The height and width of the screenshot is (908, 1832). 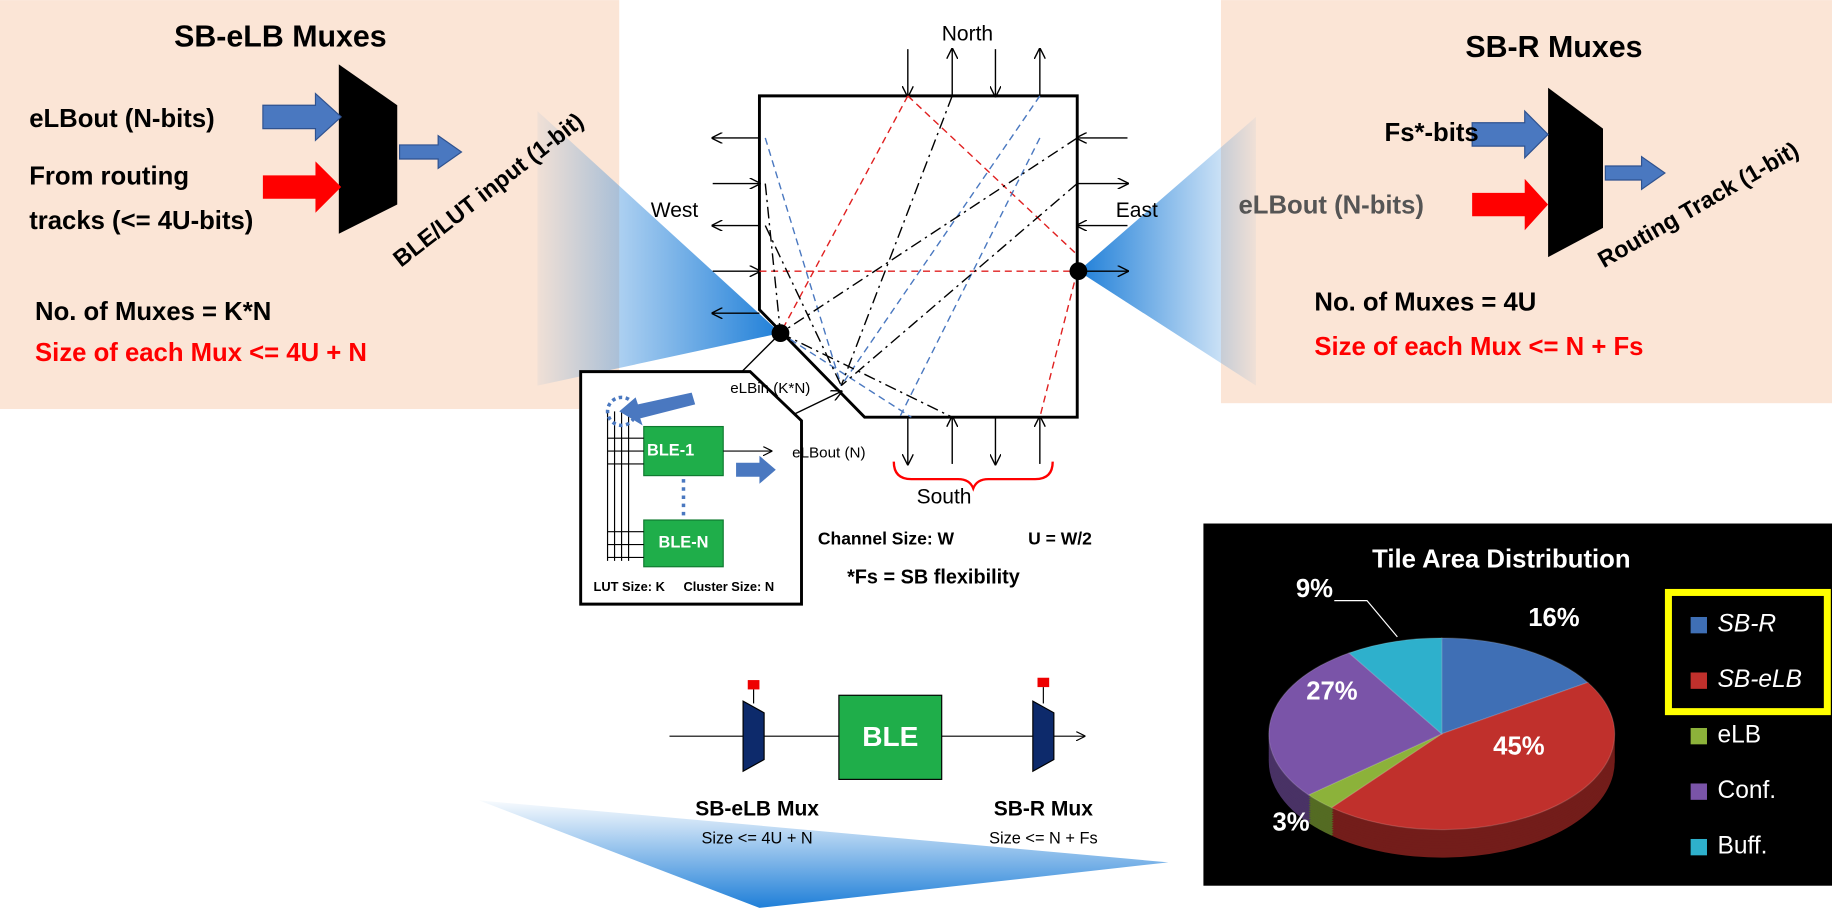 I want to click on left-mux-group, so click(x=362, y=149).